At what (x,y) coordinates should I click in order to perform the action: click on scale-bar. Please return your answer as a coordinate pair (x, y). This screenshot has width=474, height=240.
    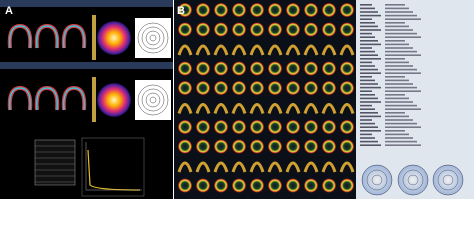
    Looking at the image, I should click on (94, 99).